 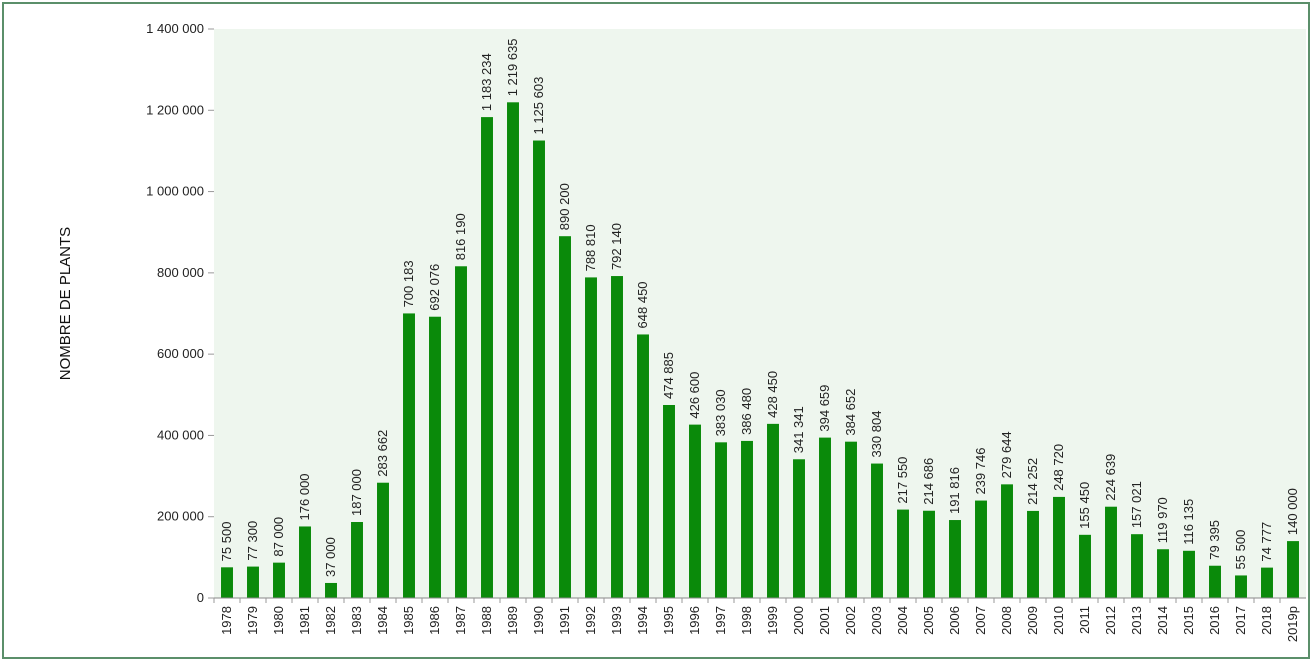 What do you see at coordinates (642, 620) in the screenshot?
I see `x-tick-label: 1994` at bounding box center [642, 620].